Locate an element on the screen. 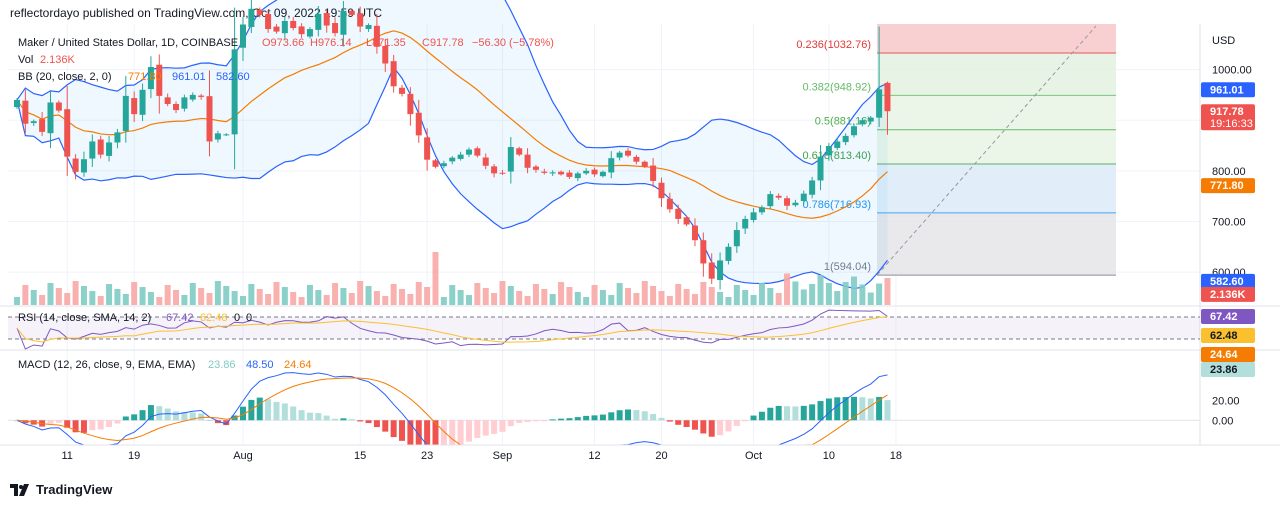  macd-y-tick: 0.00 is located at coordinates (1222, 421).